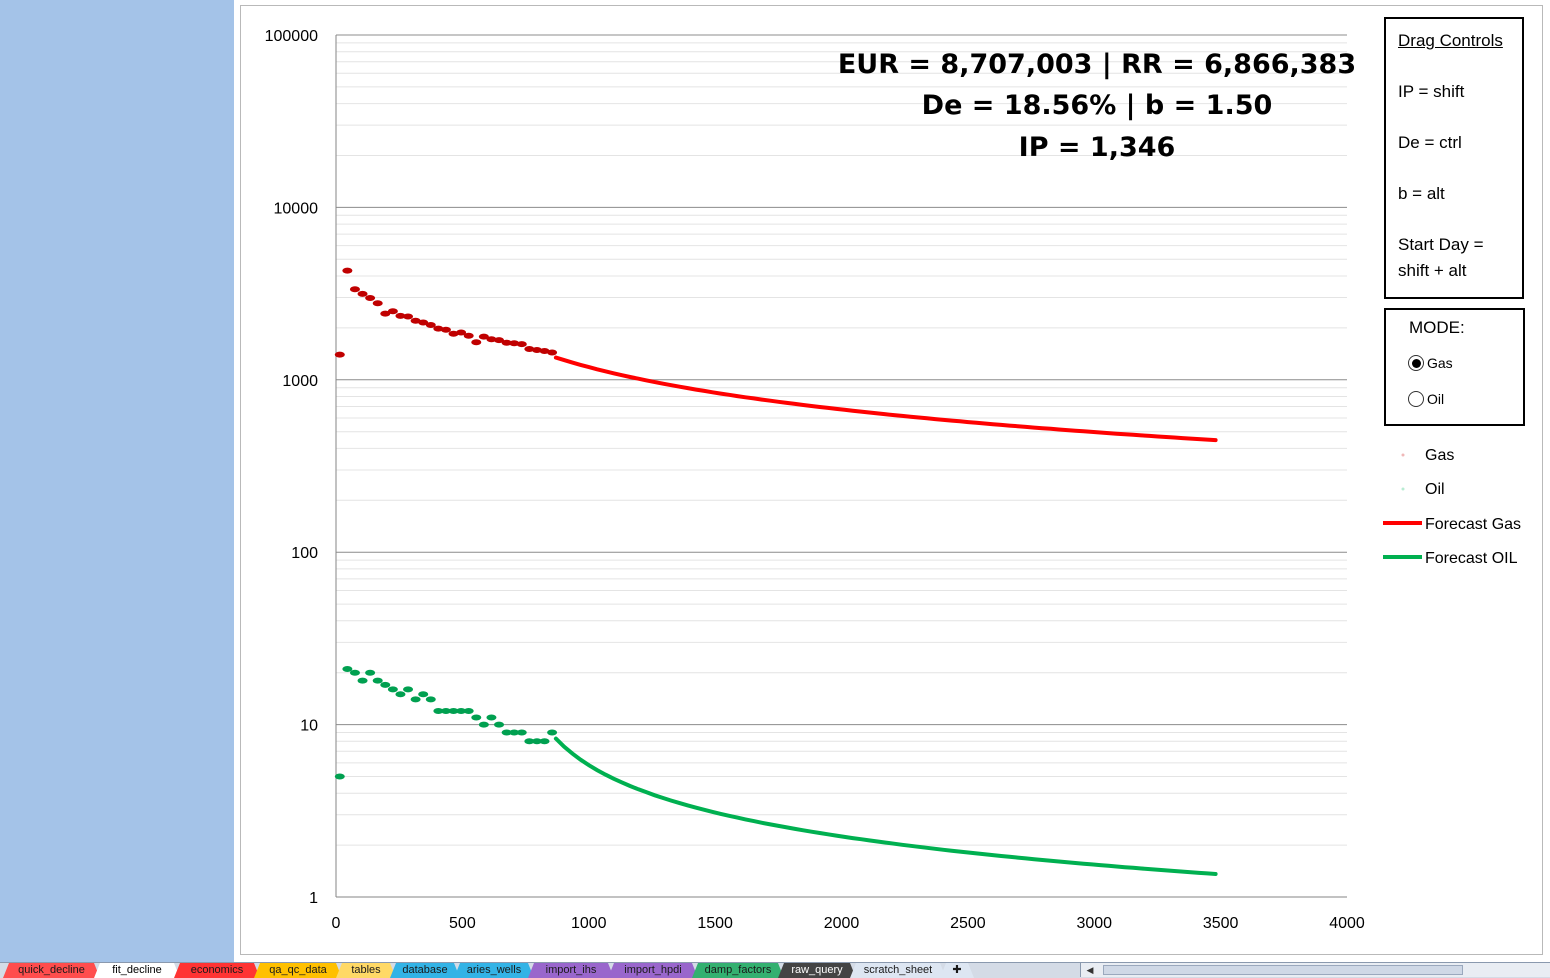 This screenshot has width=1550, height=978. Describe the element at coordinates (462, 923) in the screenshot. I see `x-tick-label: 500` at that location.